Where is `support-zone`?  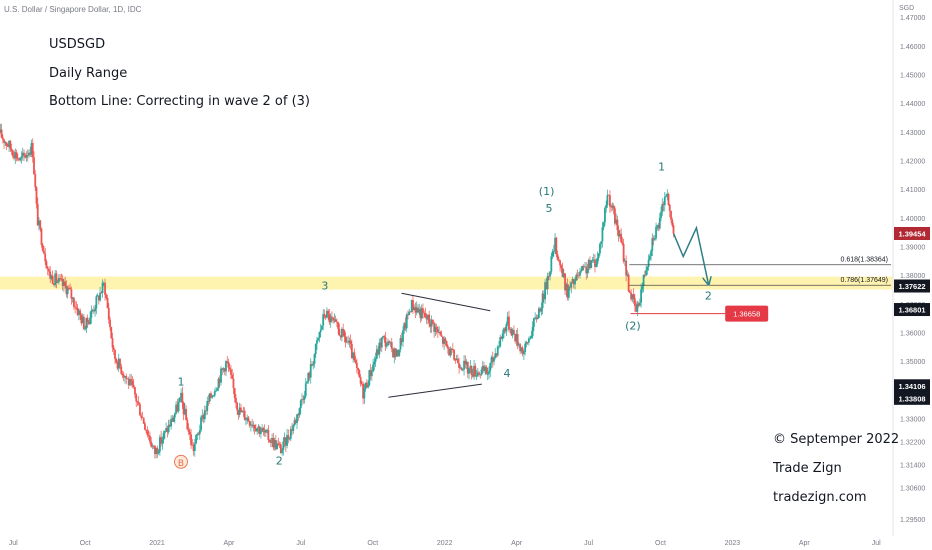 support-zone is located at coordinates (446, 283).